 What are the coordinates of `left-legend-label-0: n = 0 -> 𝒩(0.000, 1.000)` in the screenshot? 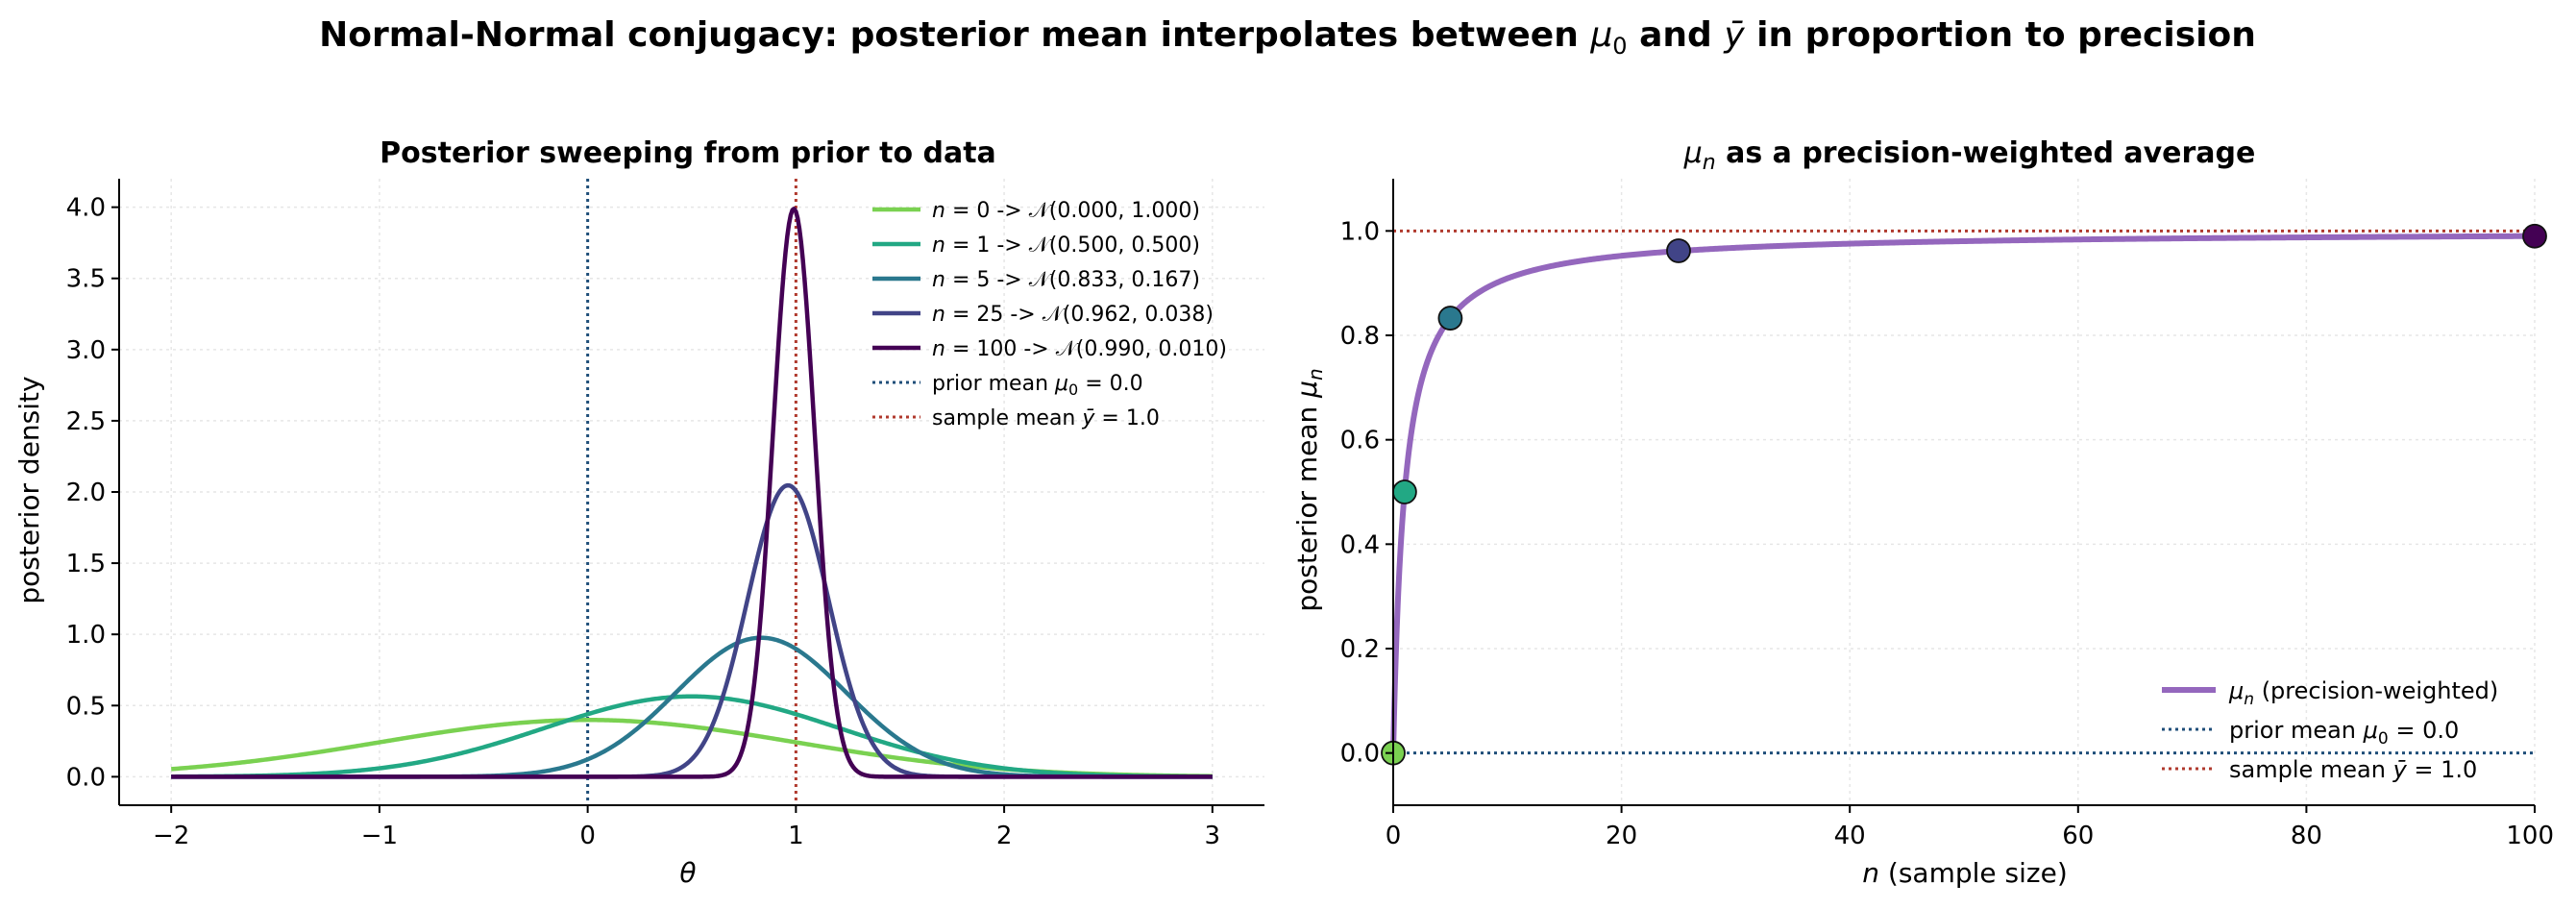 It's located at (1066, 211).